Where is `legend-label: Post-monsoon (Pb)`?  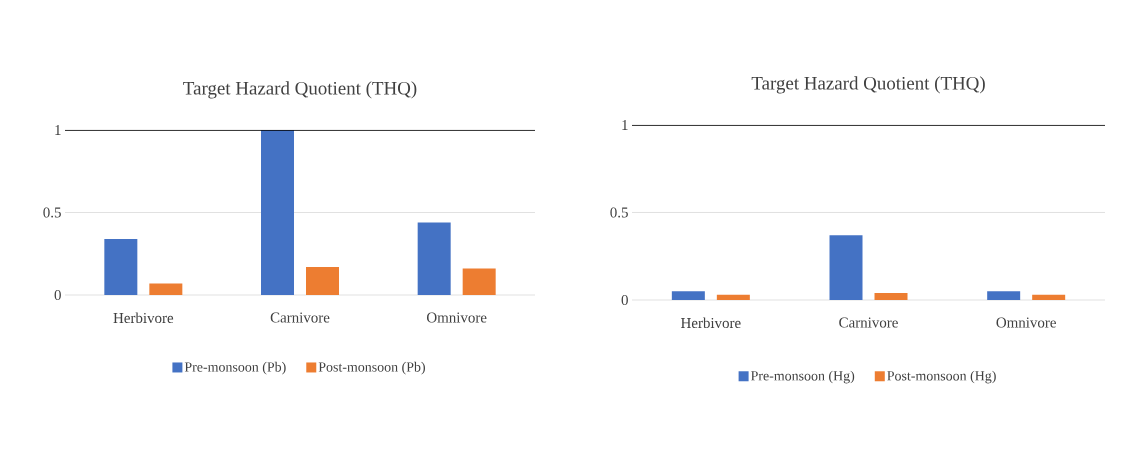
legend-label: Post-monsoon (Pb) is located at coordinates (371, 368).